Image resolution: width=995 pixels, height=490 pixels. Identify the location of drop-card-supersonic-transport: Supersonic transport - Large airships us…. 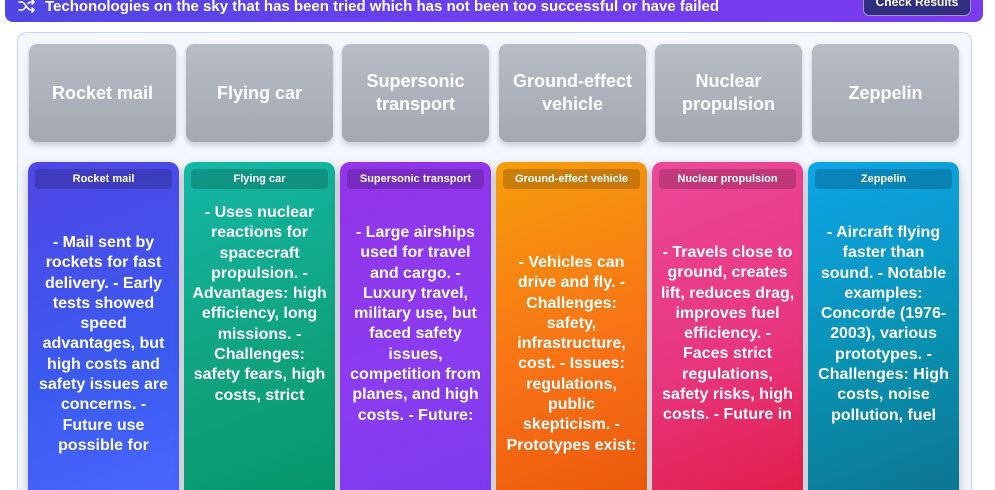
(415, 326).